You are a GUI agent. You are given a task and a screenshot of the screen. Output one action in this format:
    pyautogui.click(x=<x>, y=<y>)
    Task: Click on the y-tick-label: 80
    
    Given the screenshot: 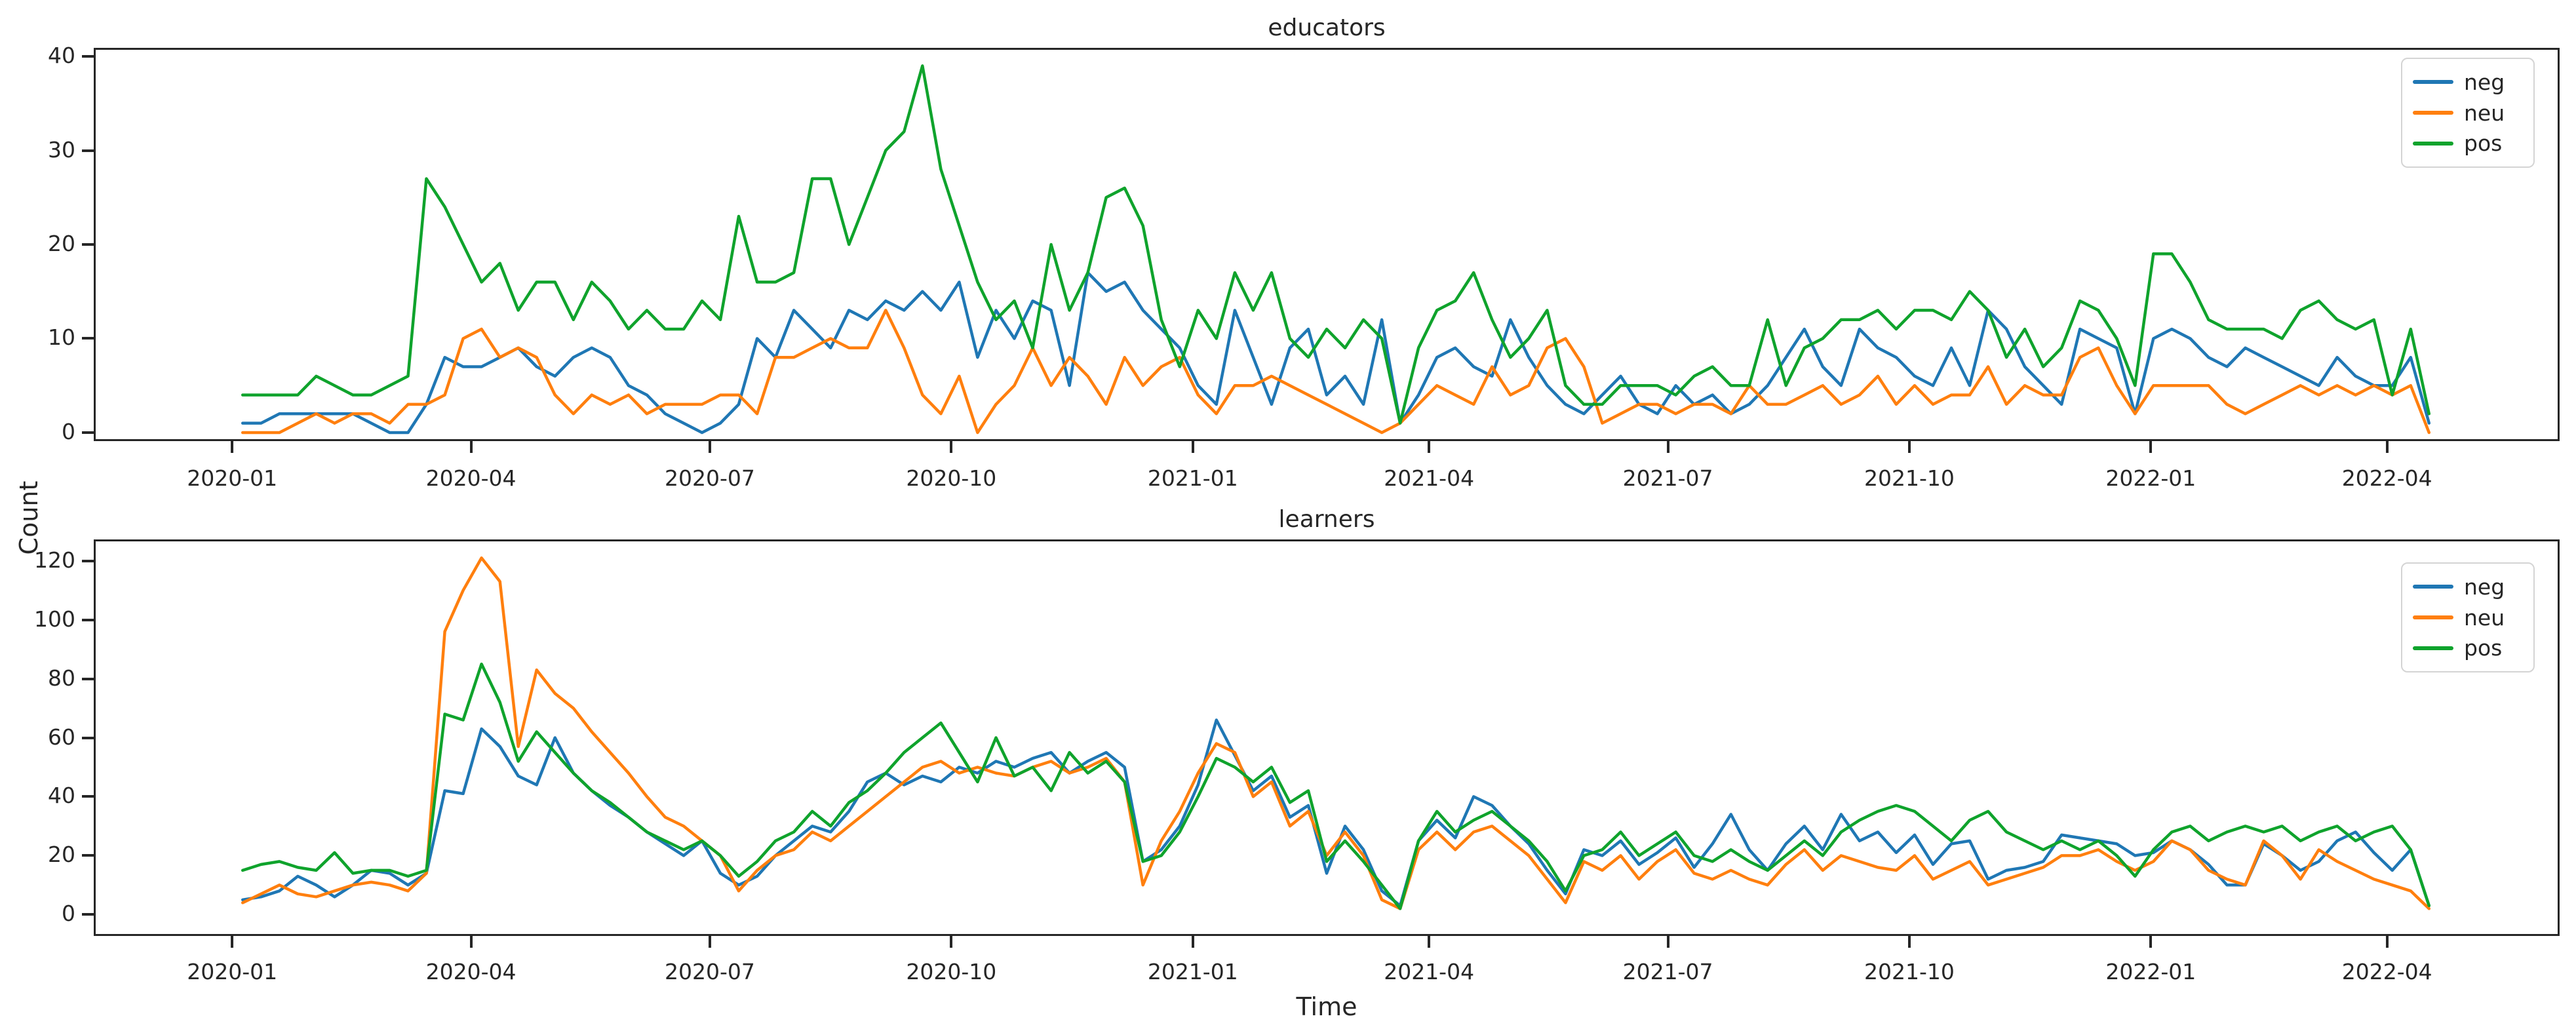 What is the action you would take?
    pyautogui.click(x=61, y=678)
    